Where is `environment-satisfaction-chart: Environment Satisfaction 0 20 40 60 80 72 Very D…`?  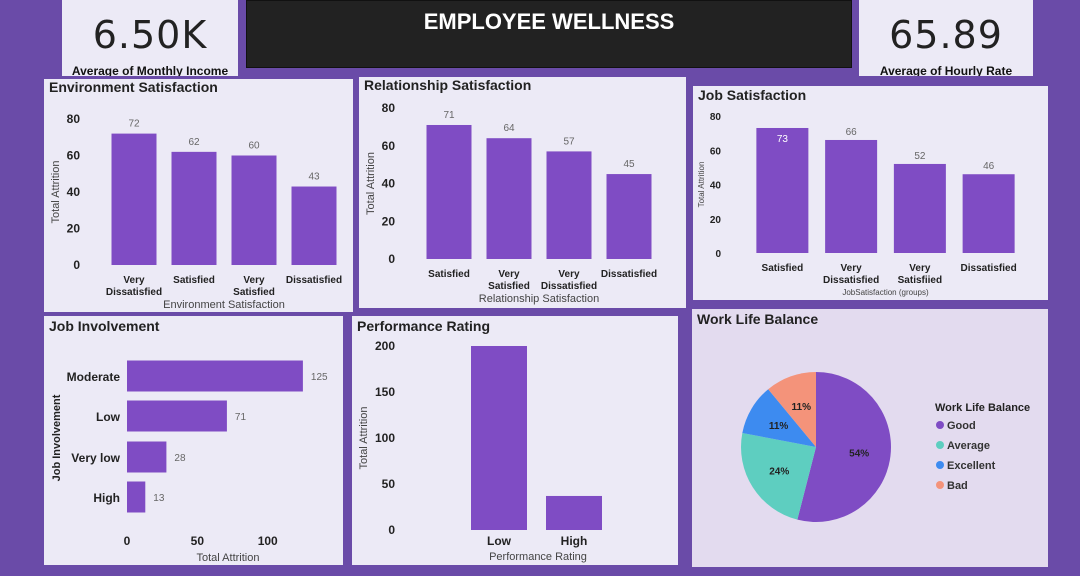 environment-satisfaction-chart: Environment Satisfaction 0 20 40 60 80 72 Very D… is located at coordinates (195, 195).